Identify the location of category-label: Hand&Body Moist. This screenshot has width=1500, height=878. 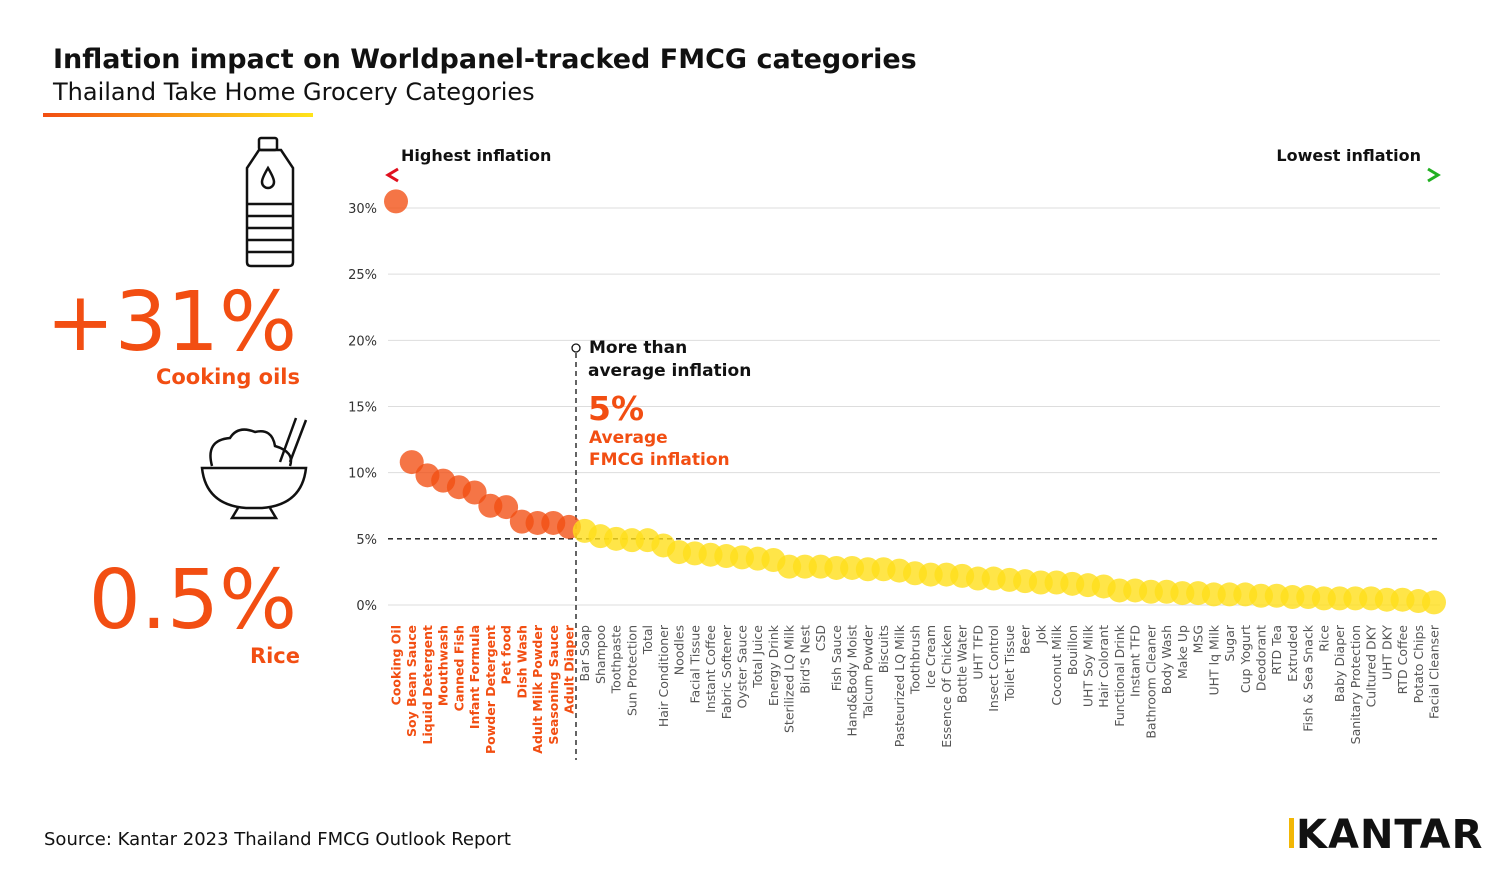
(852, 681).